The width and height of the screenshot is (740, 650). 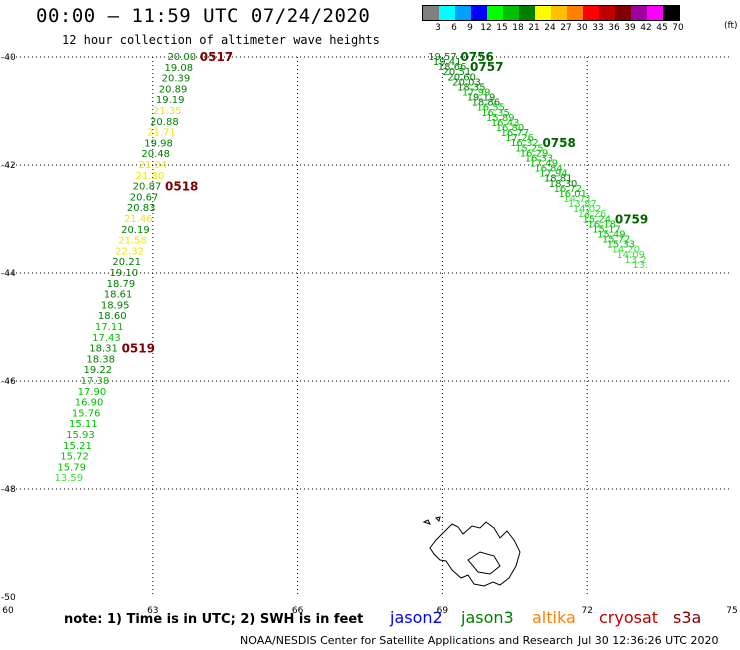 What do you see at coordinates (438, 519) in the screenshot?
I see `islet-outline` at bounding box center [438, 519].